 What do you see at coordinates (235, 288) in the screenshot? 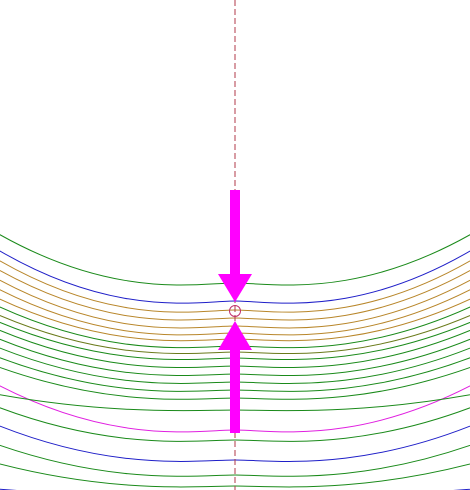
I see `down-arrow-head` at bounding box center [235, 288].